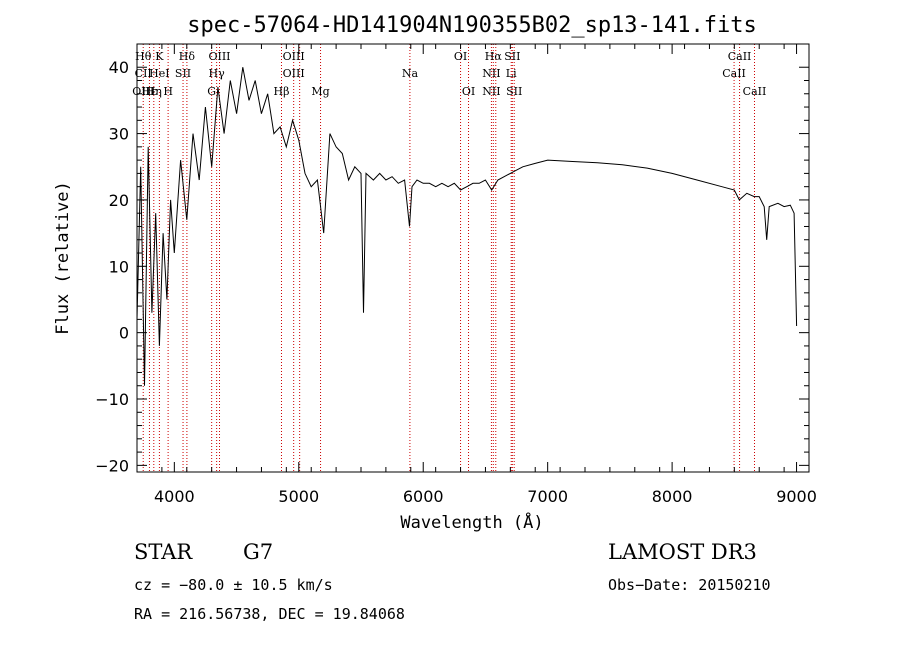 The height and width of the screenshot is (649, 900). What do you see at coordinates (168, 91) in the screenshot?
I see `line-marker-label: H` at bounding box center [168, 91].